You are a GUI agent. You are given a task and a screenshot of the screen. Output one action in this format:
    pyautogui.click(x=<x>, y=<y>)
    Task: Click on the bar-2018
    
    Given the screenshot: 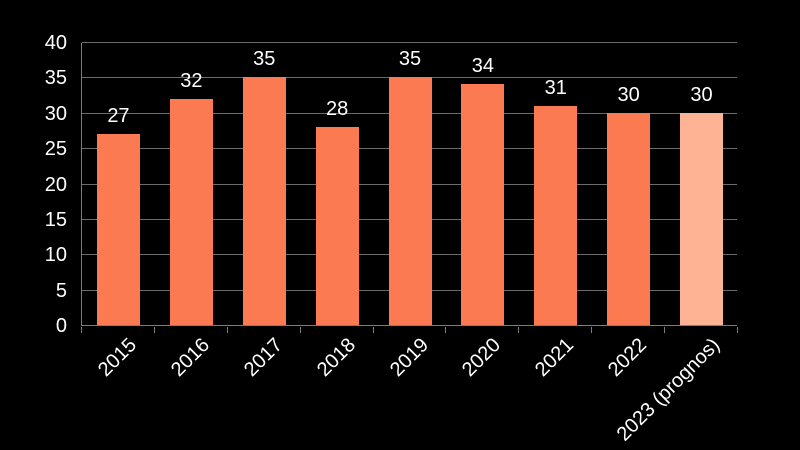 What is the action you would take?
    pyautogui.click(x=337, y=225)
    